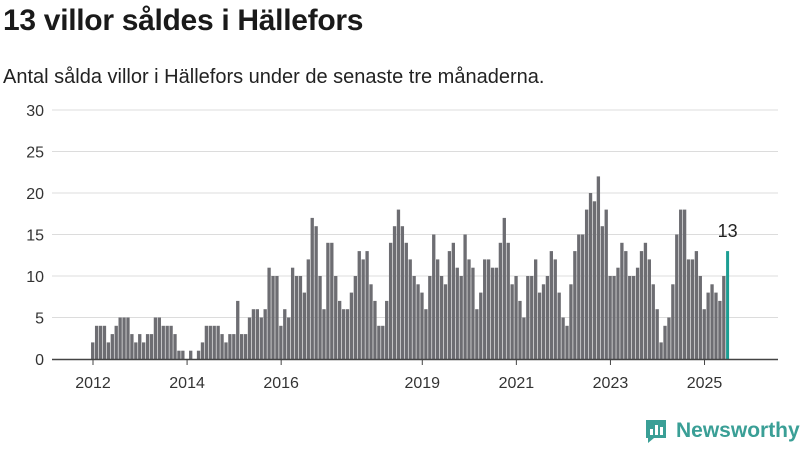 The image size is (800, 450). Describe the element at coordinates (611, 383) in the screenshot. I see `x-tick-label: 2023` at that location.